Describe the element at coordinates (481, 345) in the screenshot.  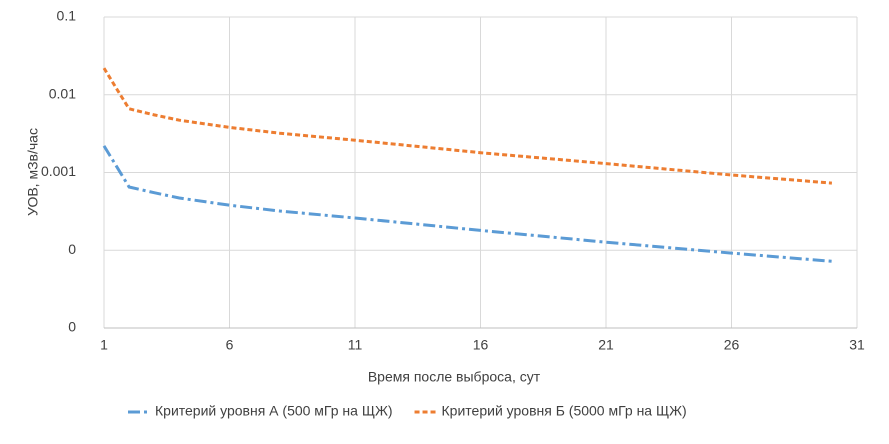
I see `x-tick-label: 16` at that location.